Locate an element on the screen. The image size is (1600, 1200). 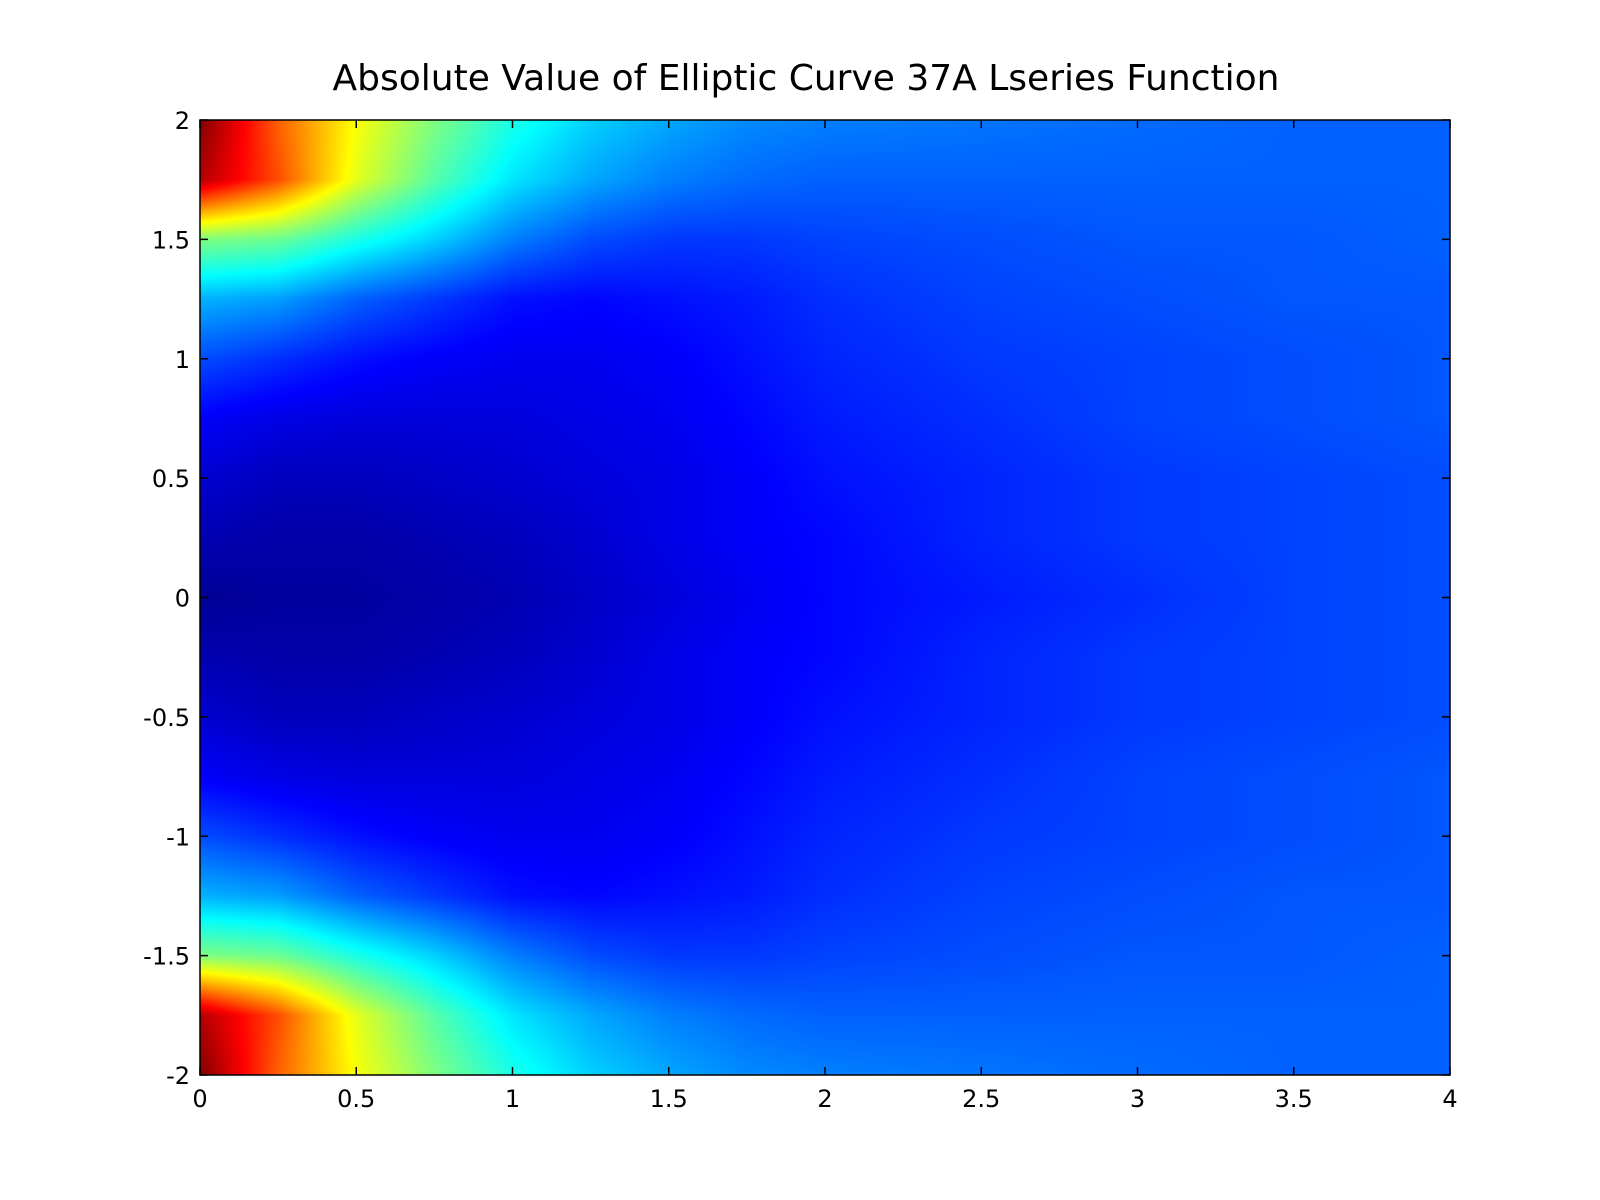
y-tick-label: 0.5 is located at coordinates (171, 479).